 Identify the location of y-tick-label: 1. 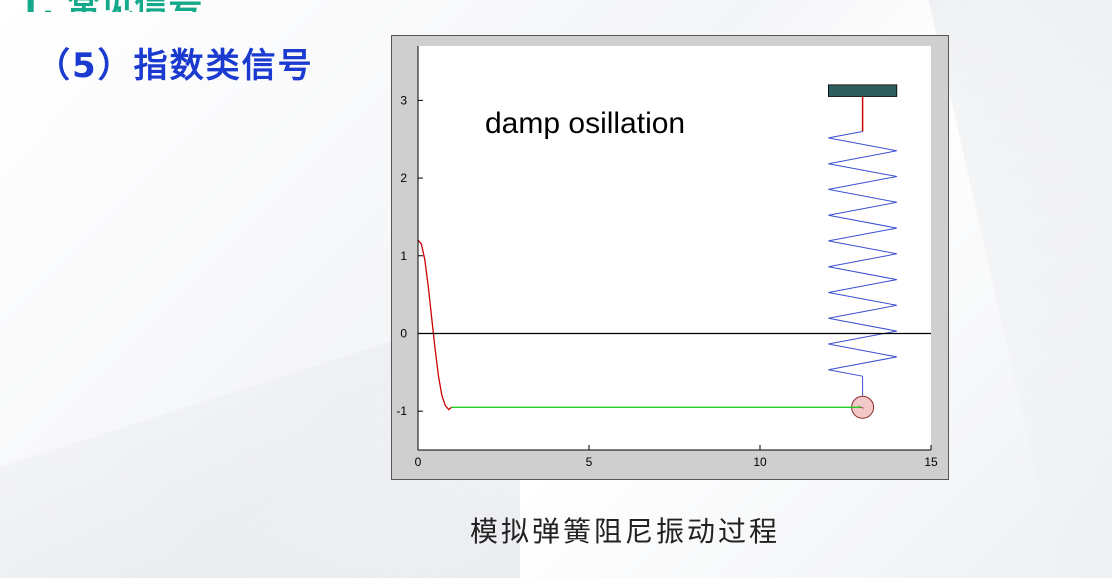
(403, 256).